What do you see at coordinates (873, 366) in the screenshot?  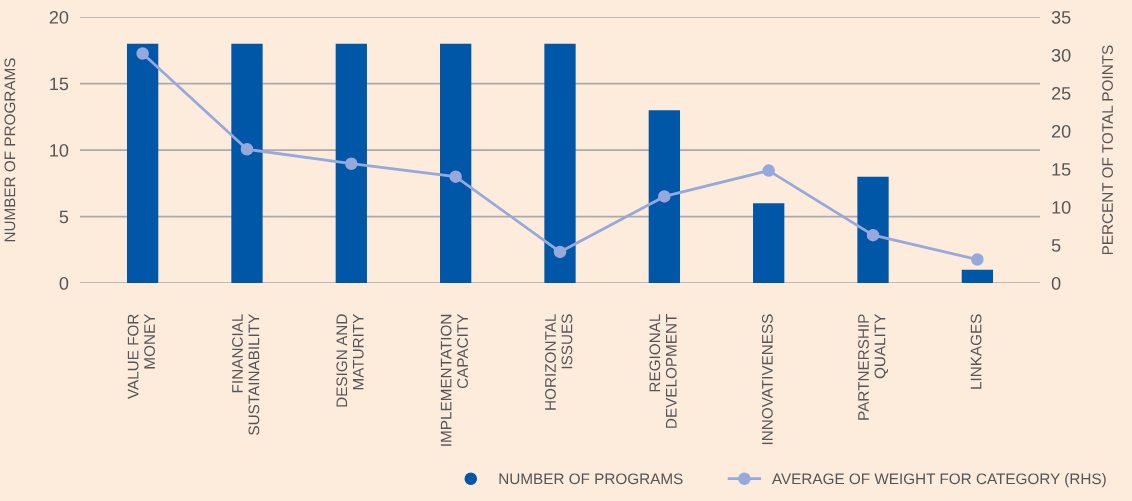 I see `x-tick-label: PARTNERSHIP QUALITY` at bounding box center [873, 366].